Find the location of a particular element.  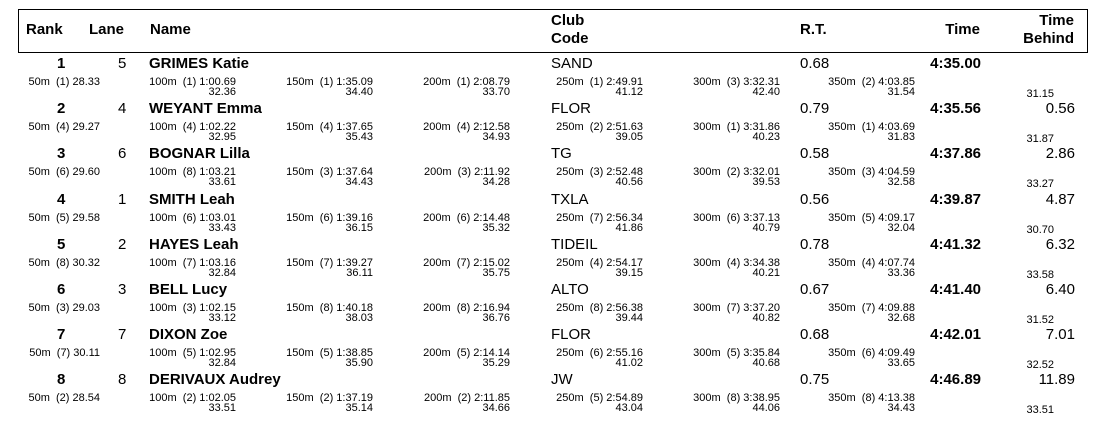

split-time: 250m (8) 2:56.38 is located at coordinates (599, 308).